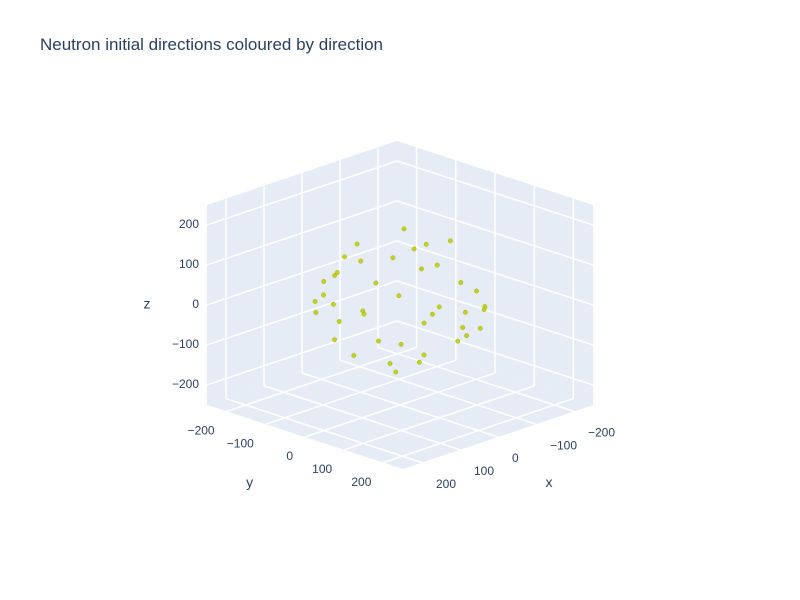 This screenshot has height=600, width=800. What do you see at coordinates (147, 304) in the screenshot?
I see `axis-title: z` at bounding box center [147, 304].